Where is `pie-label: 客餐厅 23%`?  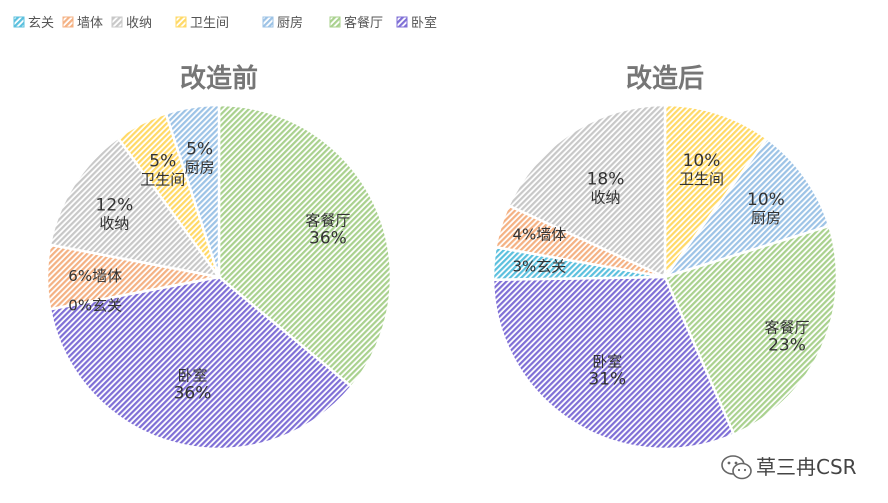 pie-label: 客餐厅 23% is located at coordinates (786, 337).